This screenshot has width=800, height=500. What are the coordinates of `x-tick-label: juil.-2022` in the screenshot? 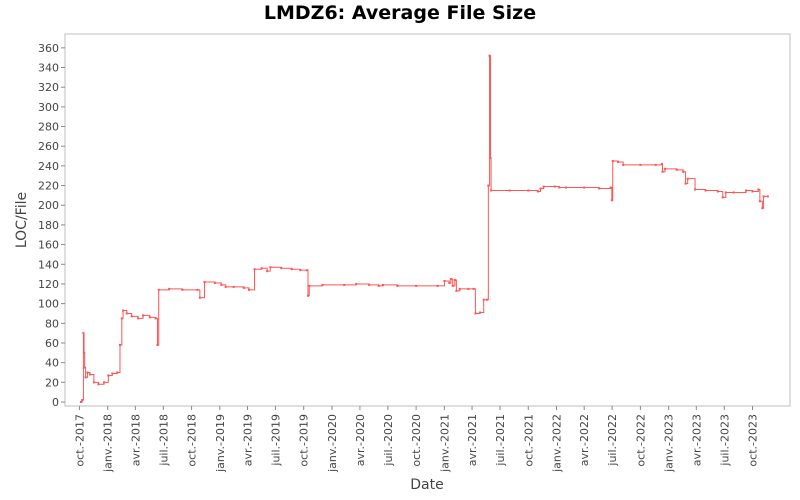 It's located at (612, 440).